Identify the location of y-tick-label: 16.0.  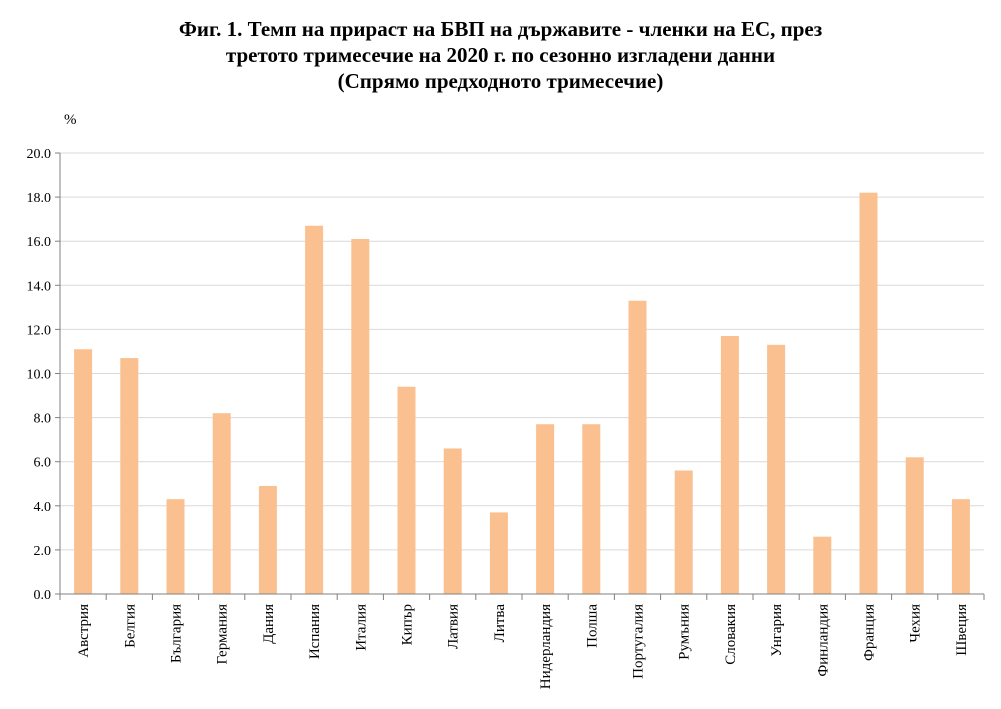
(39, 242).